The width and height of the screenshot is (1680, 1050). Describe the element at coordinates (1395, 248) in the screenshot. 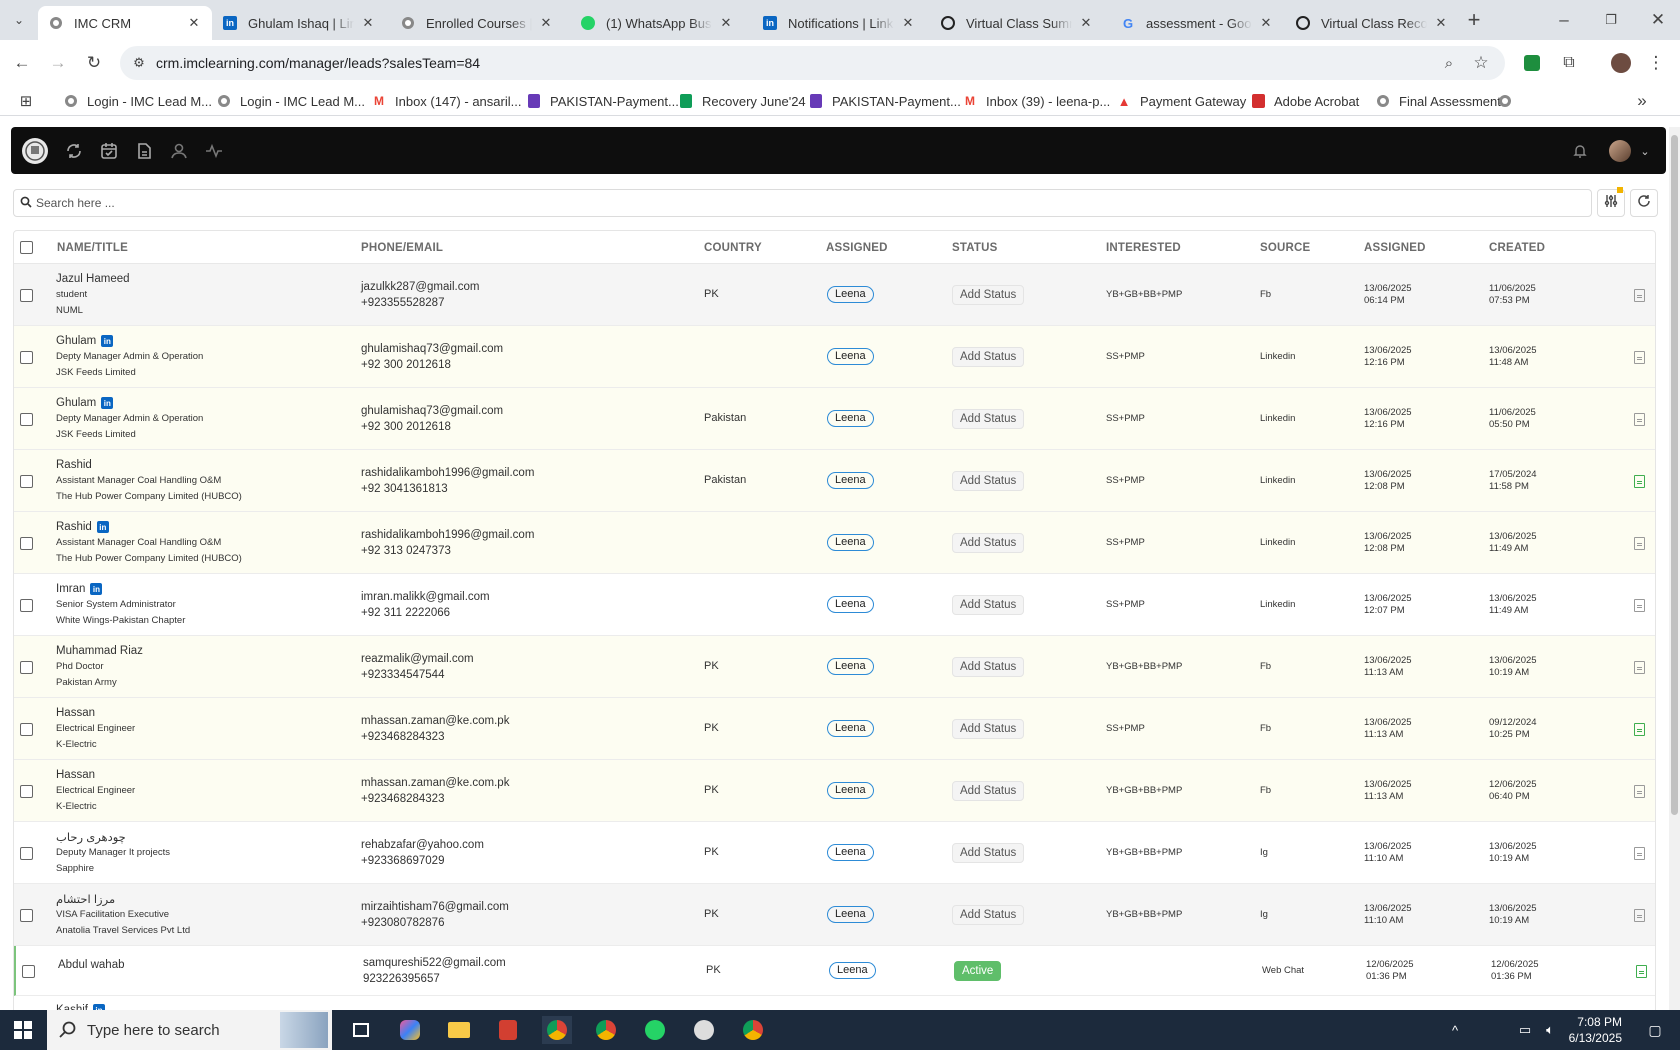

I see `header-assigned-at: ASSIGNED` at that location.